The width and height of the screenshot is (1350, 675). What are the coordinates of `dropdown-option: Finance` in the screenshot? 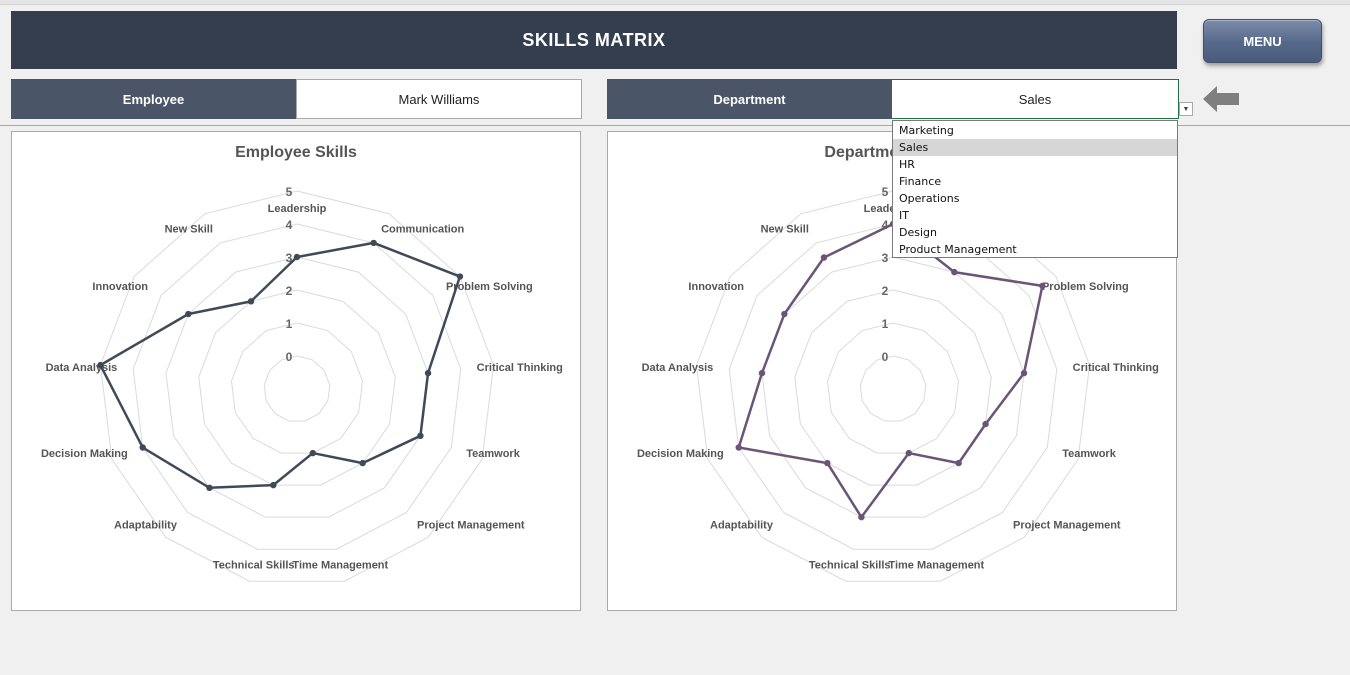 It's located at (920, 181).